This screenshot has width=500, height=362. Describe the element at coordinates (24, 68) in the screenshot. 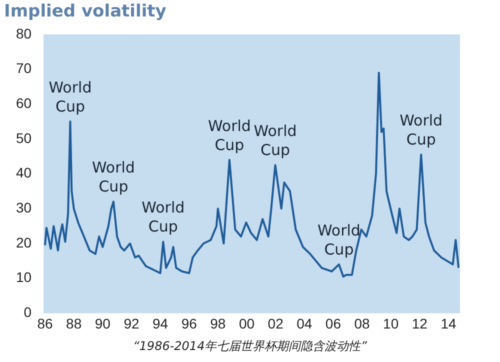

I see `y-tick-label: 70` at that location.